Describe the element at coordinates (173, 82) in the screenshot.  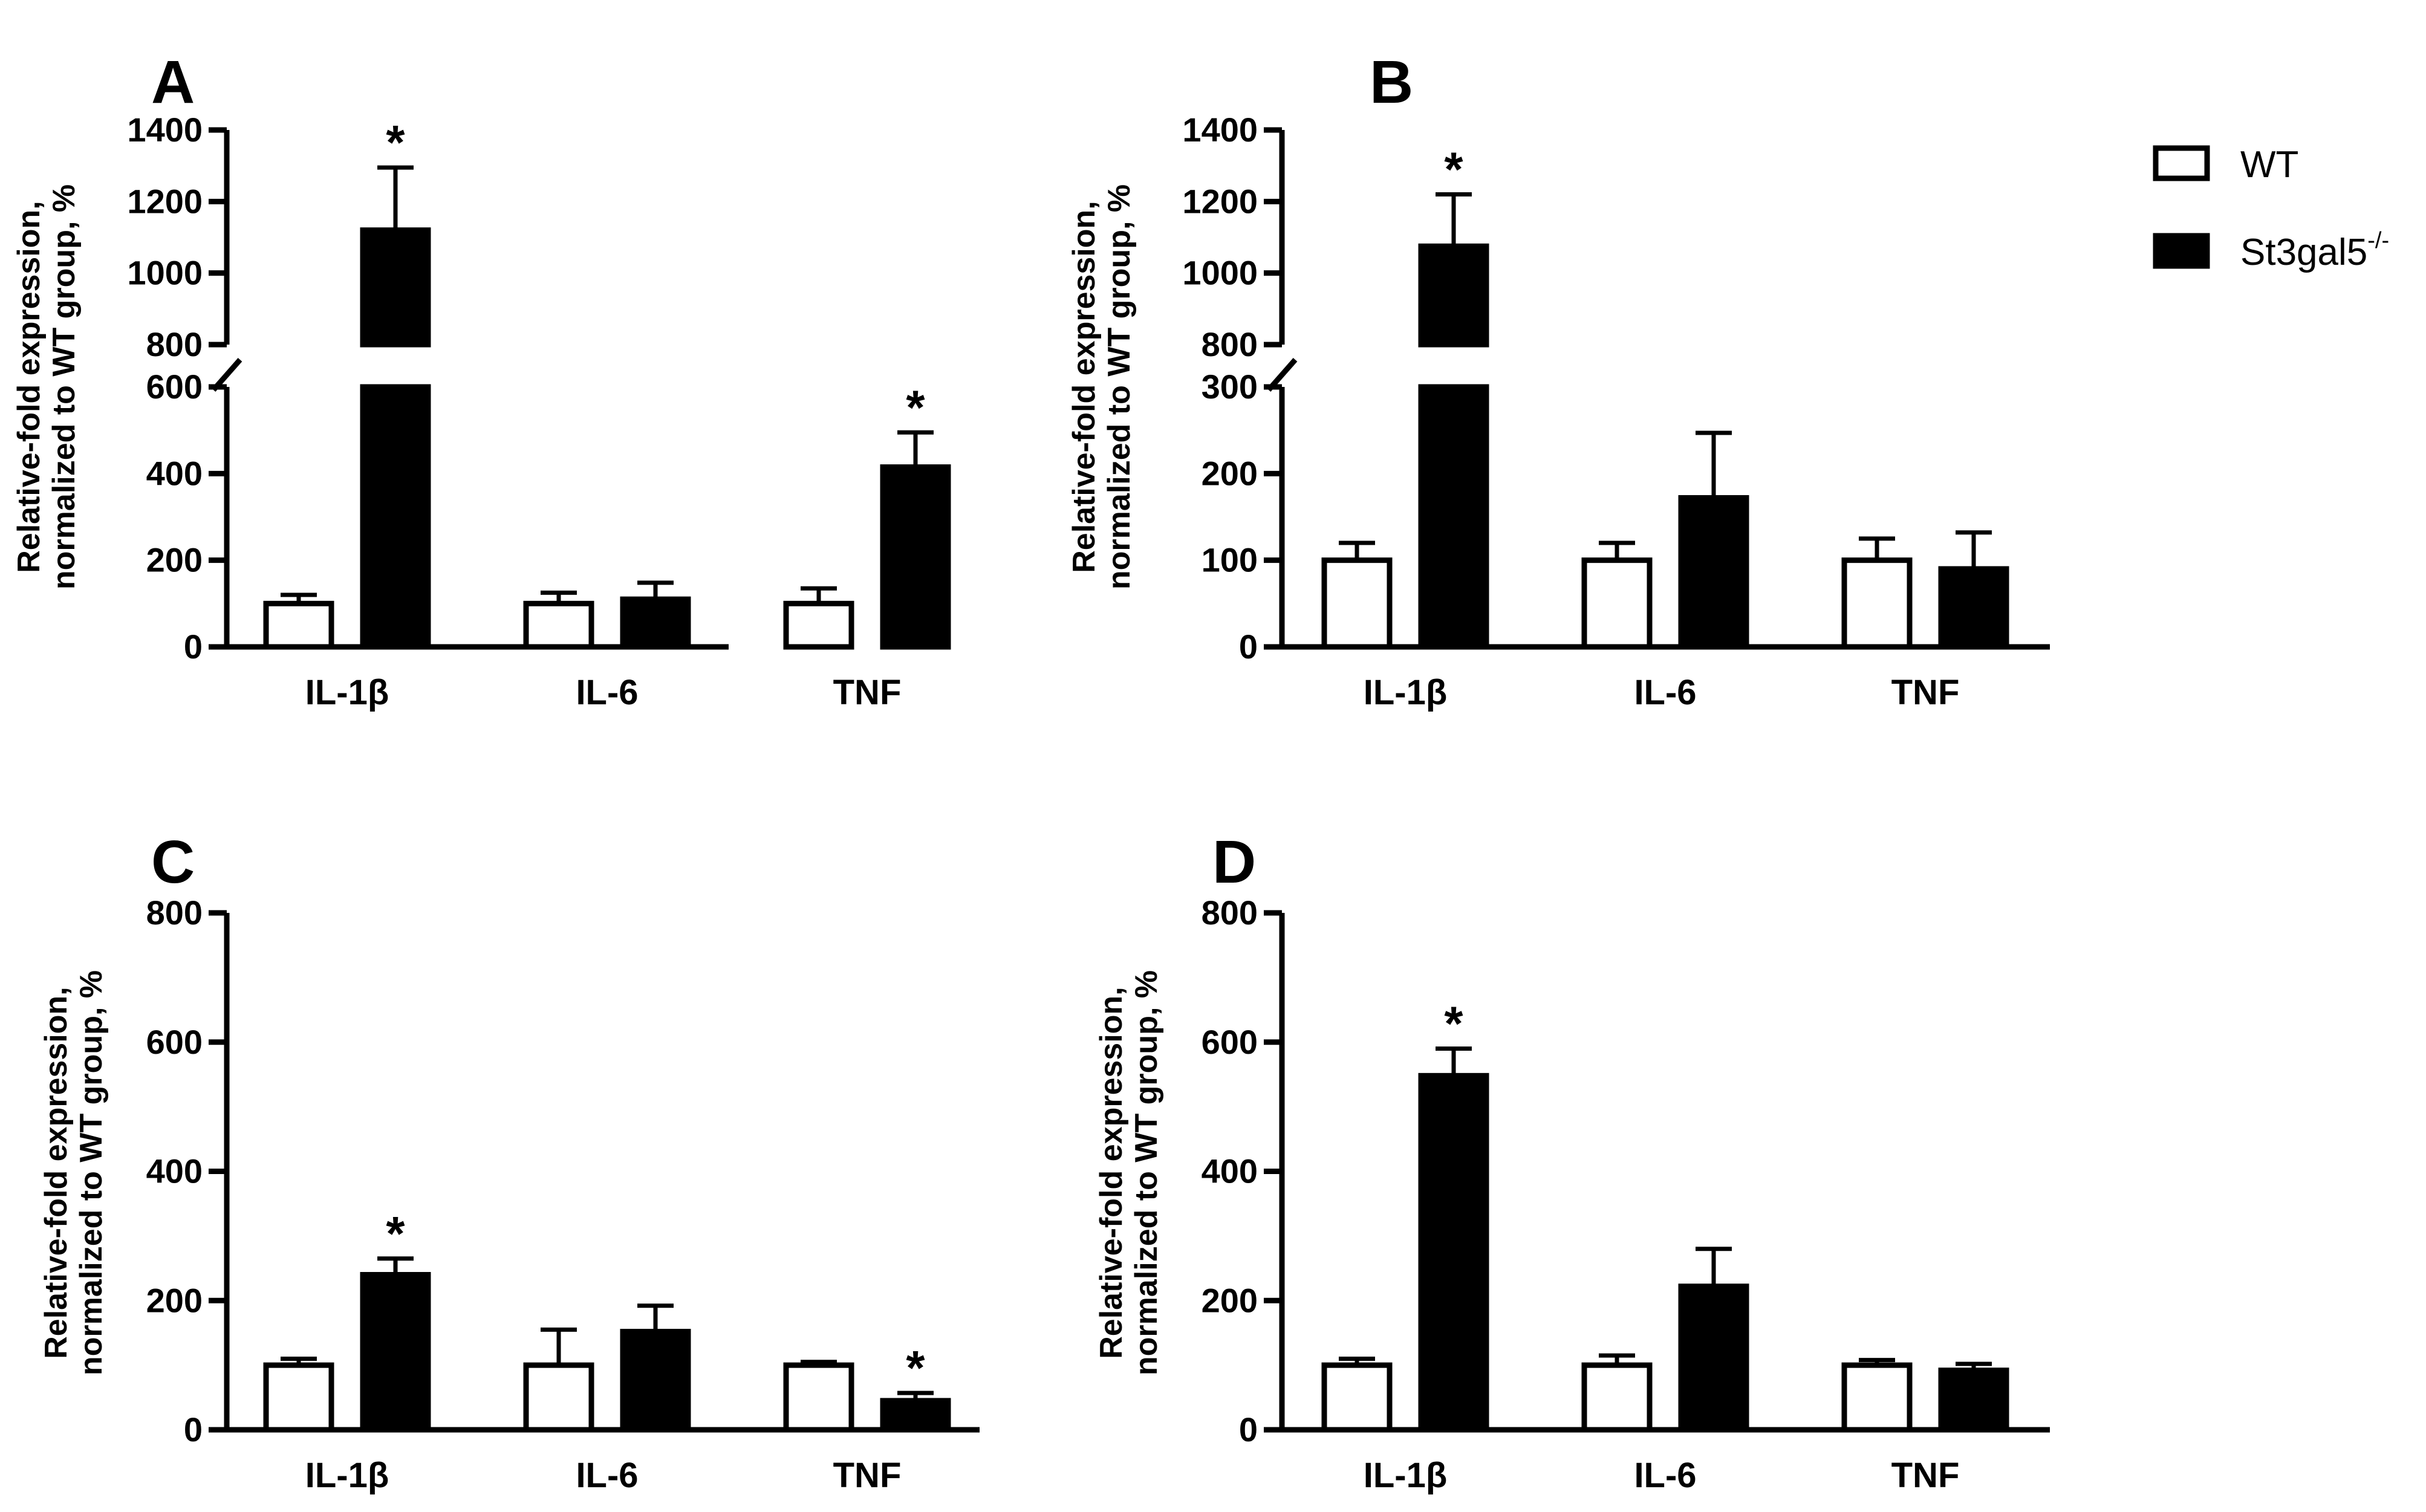
I see `panel-letter: A` at that location.